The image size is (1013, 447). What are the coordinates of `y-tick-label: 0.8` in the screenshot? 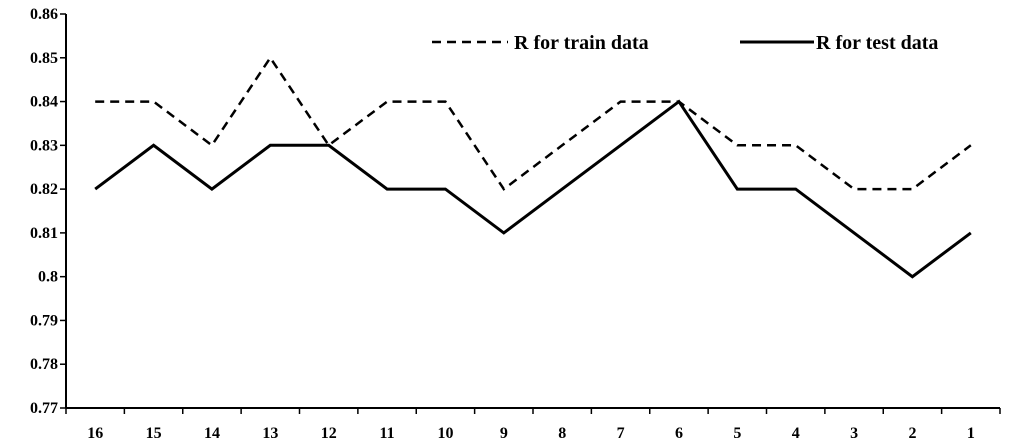 It's located at (48, 277).